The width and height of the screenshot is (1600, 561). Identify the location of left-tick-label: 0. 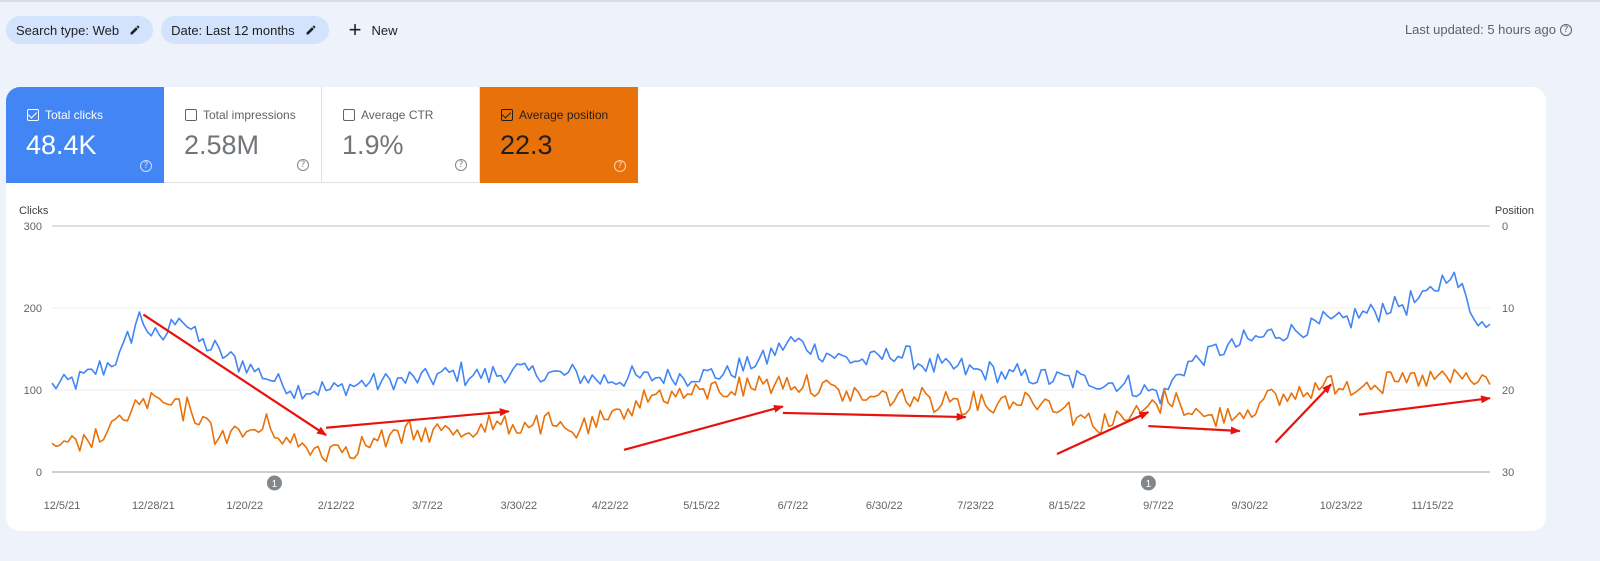
(39, 473).